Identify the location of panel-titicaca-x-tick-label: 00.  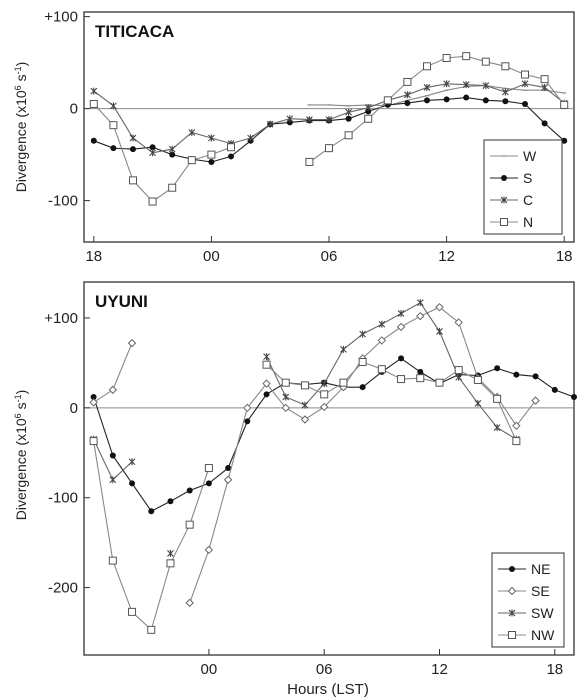
(211, 256).